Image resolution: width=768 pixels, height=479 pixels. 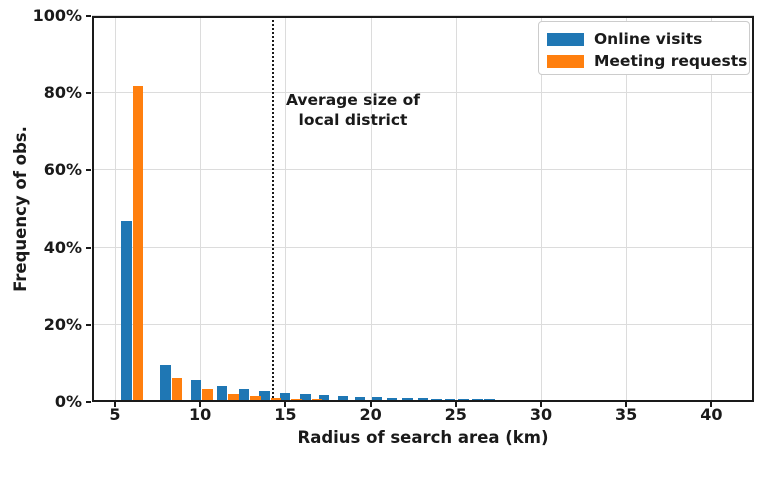 What do you see at coordinates (20, 209) in the screenshot?
I see `y-axis-title: Frequency of obs.` at bounding box center [20, 209].